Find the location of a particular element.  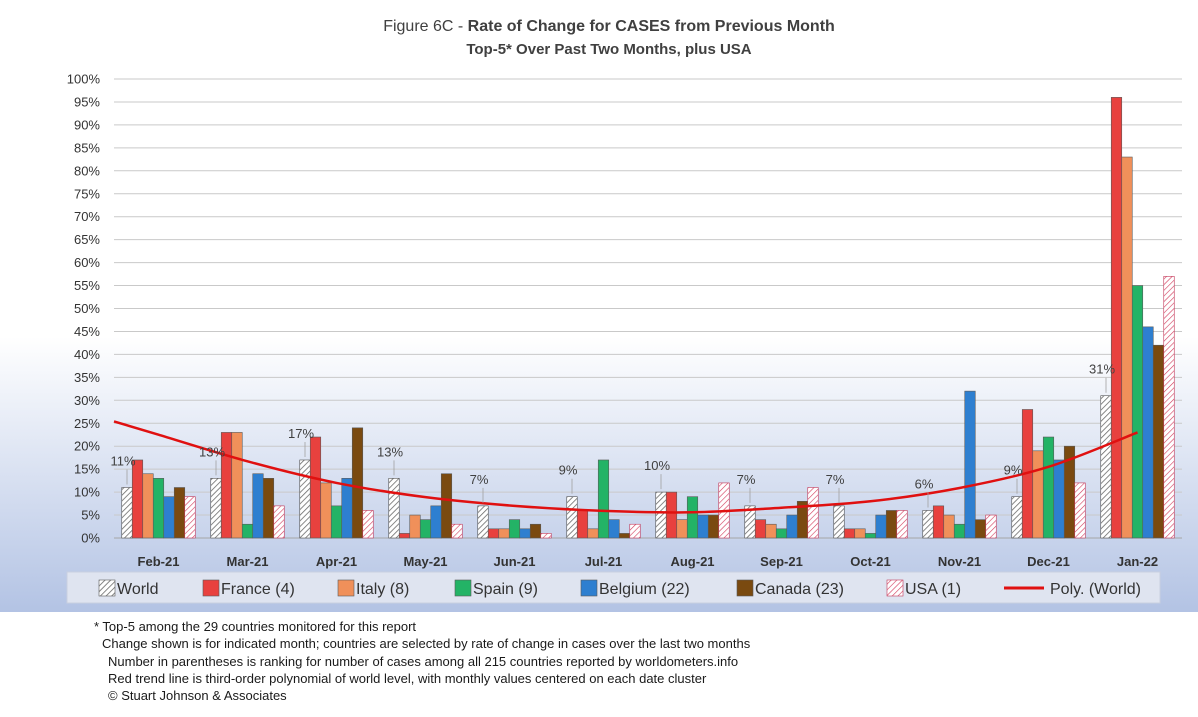

x-tick-label: Sep-21 is located at coordinates (781, 561).